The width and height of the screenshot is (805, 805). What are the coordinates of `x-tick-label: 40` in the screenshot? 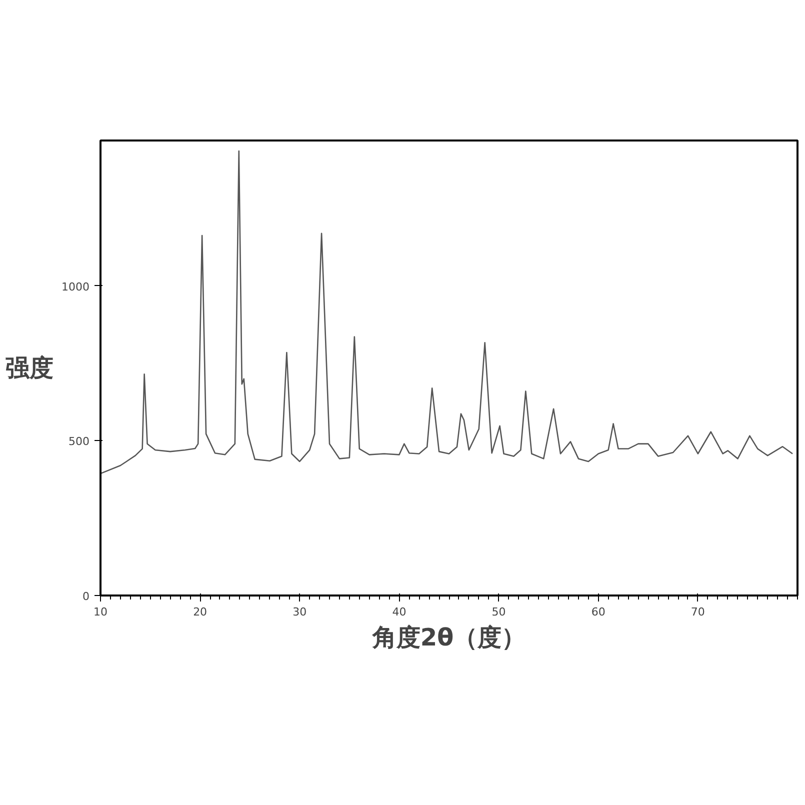 It's located at (399, 612).